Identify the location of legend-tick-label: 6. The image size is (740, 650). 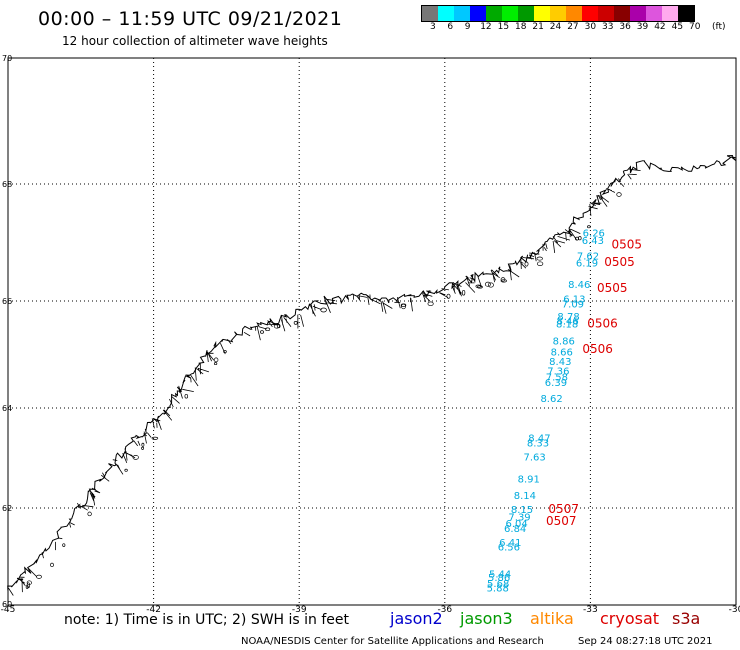
(450, 27).